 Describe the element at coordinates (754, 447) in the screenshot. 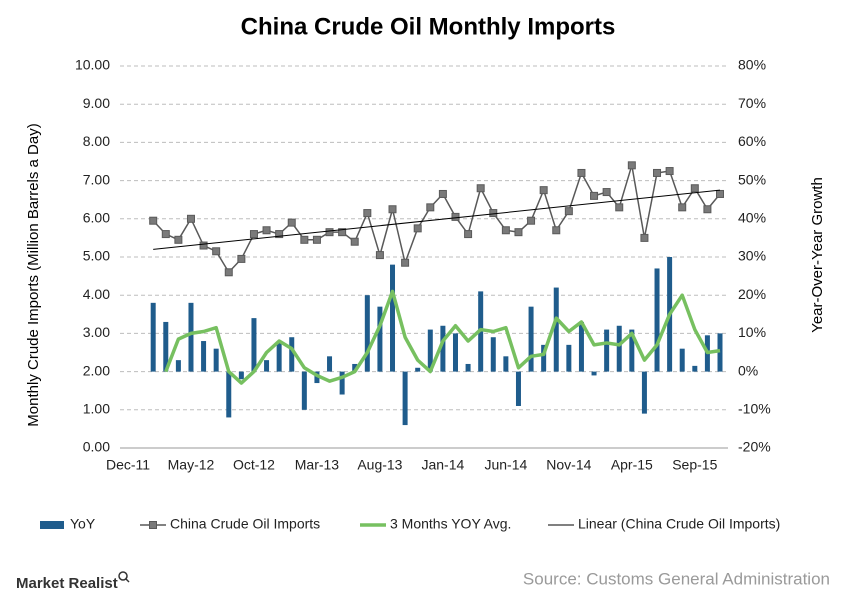

I see `y2-tick-label: -20%` at that location.